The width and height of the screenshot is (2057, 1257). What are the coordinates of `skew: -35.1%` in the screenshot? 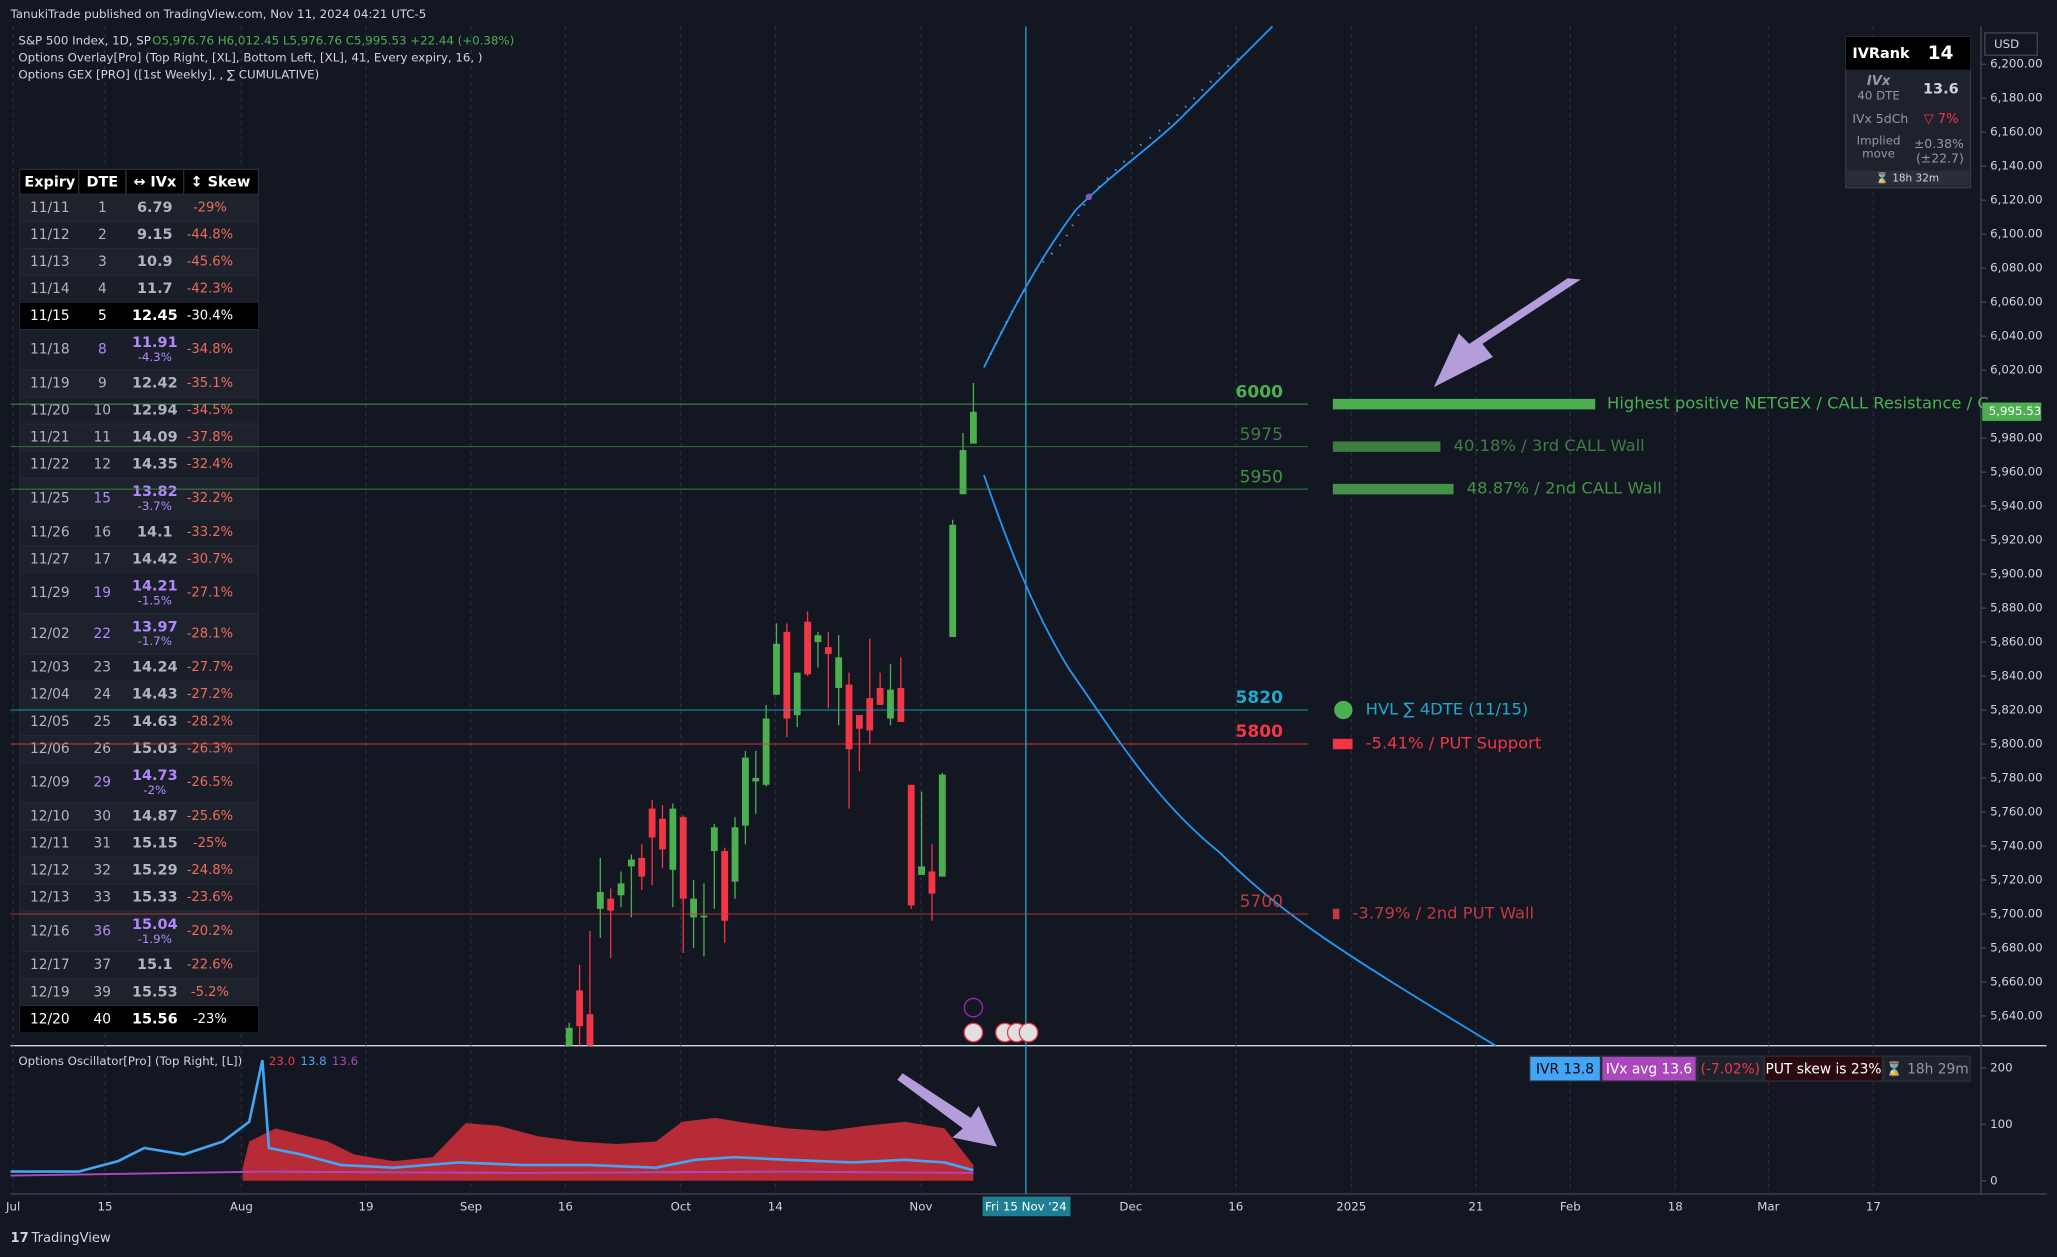 It's located at (210, 383).